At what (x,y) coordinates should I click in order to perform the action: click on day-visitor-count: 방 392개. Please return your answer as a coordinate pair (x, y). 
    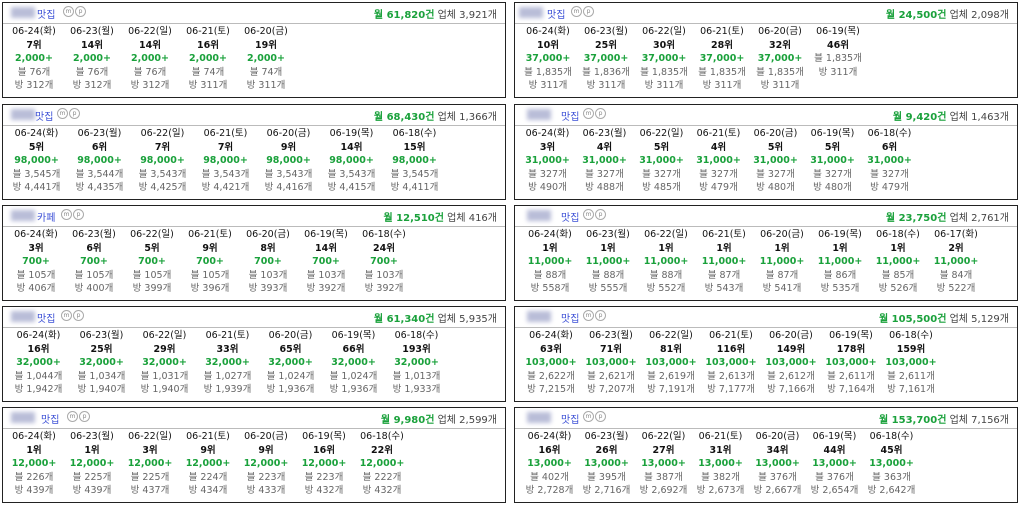
    Looking at the image, I should click on (384, 288).